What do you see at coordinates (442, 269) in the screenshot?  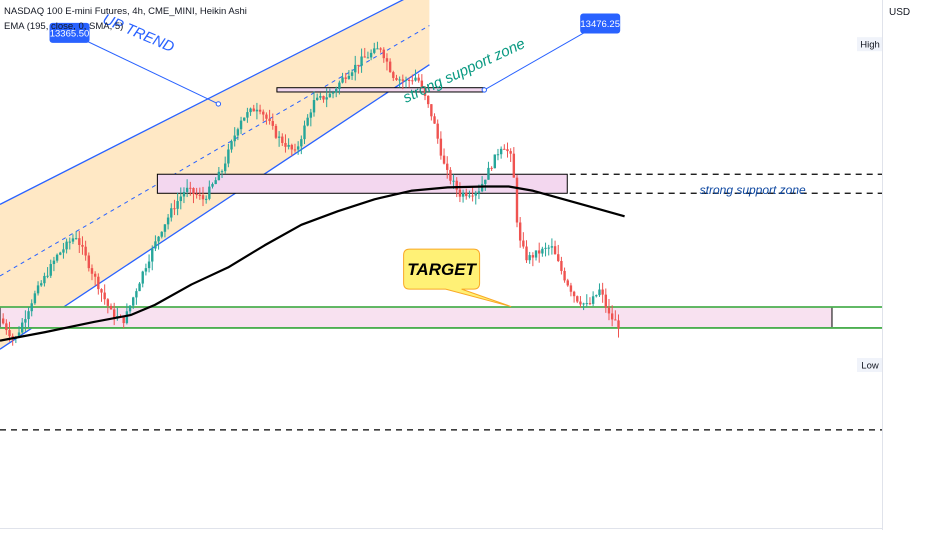 I see `target-label: TARGET` at bounding box center [442, 269].